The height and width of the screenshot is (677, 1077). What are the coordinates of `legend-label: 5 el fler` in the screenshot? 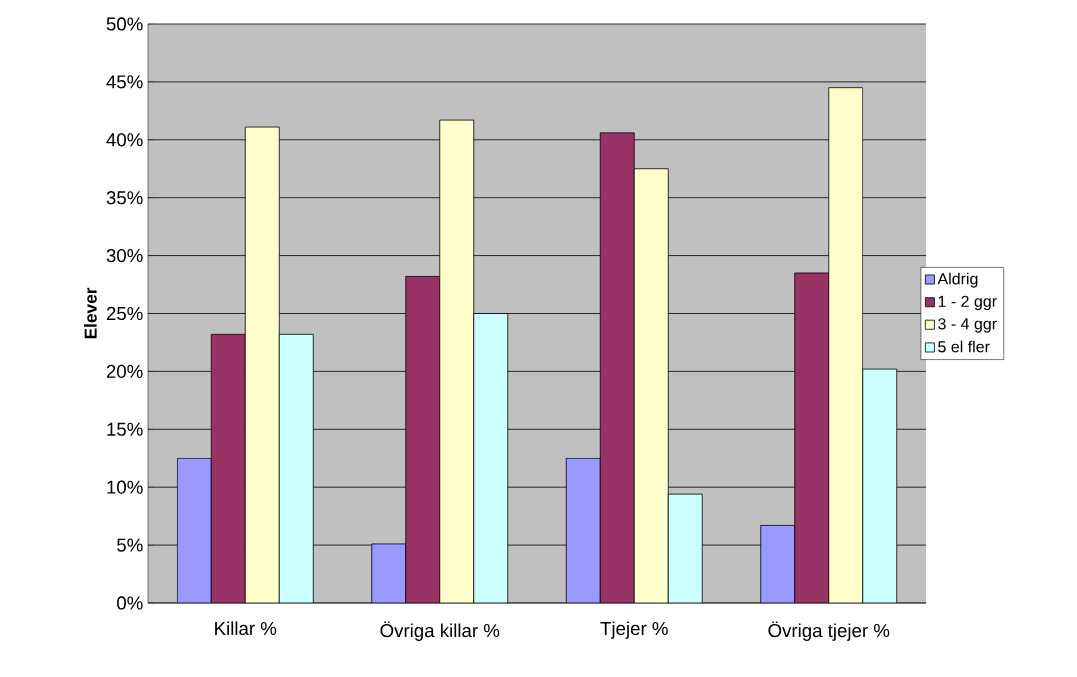 It's located at (964, 346).